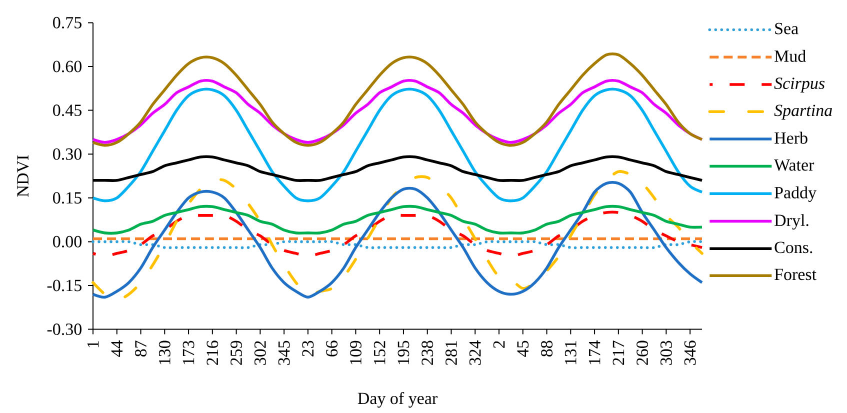 The height and width of the screenshot is (413, 847). I want to click on legend-label: Cons., so click(793, 248).